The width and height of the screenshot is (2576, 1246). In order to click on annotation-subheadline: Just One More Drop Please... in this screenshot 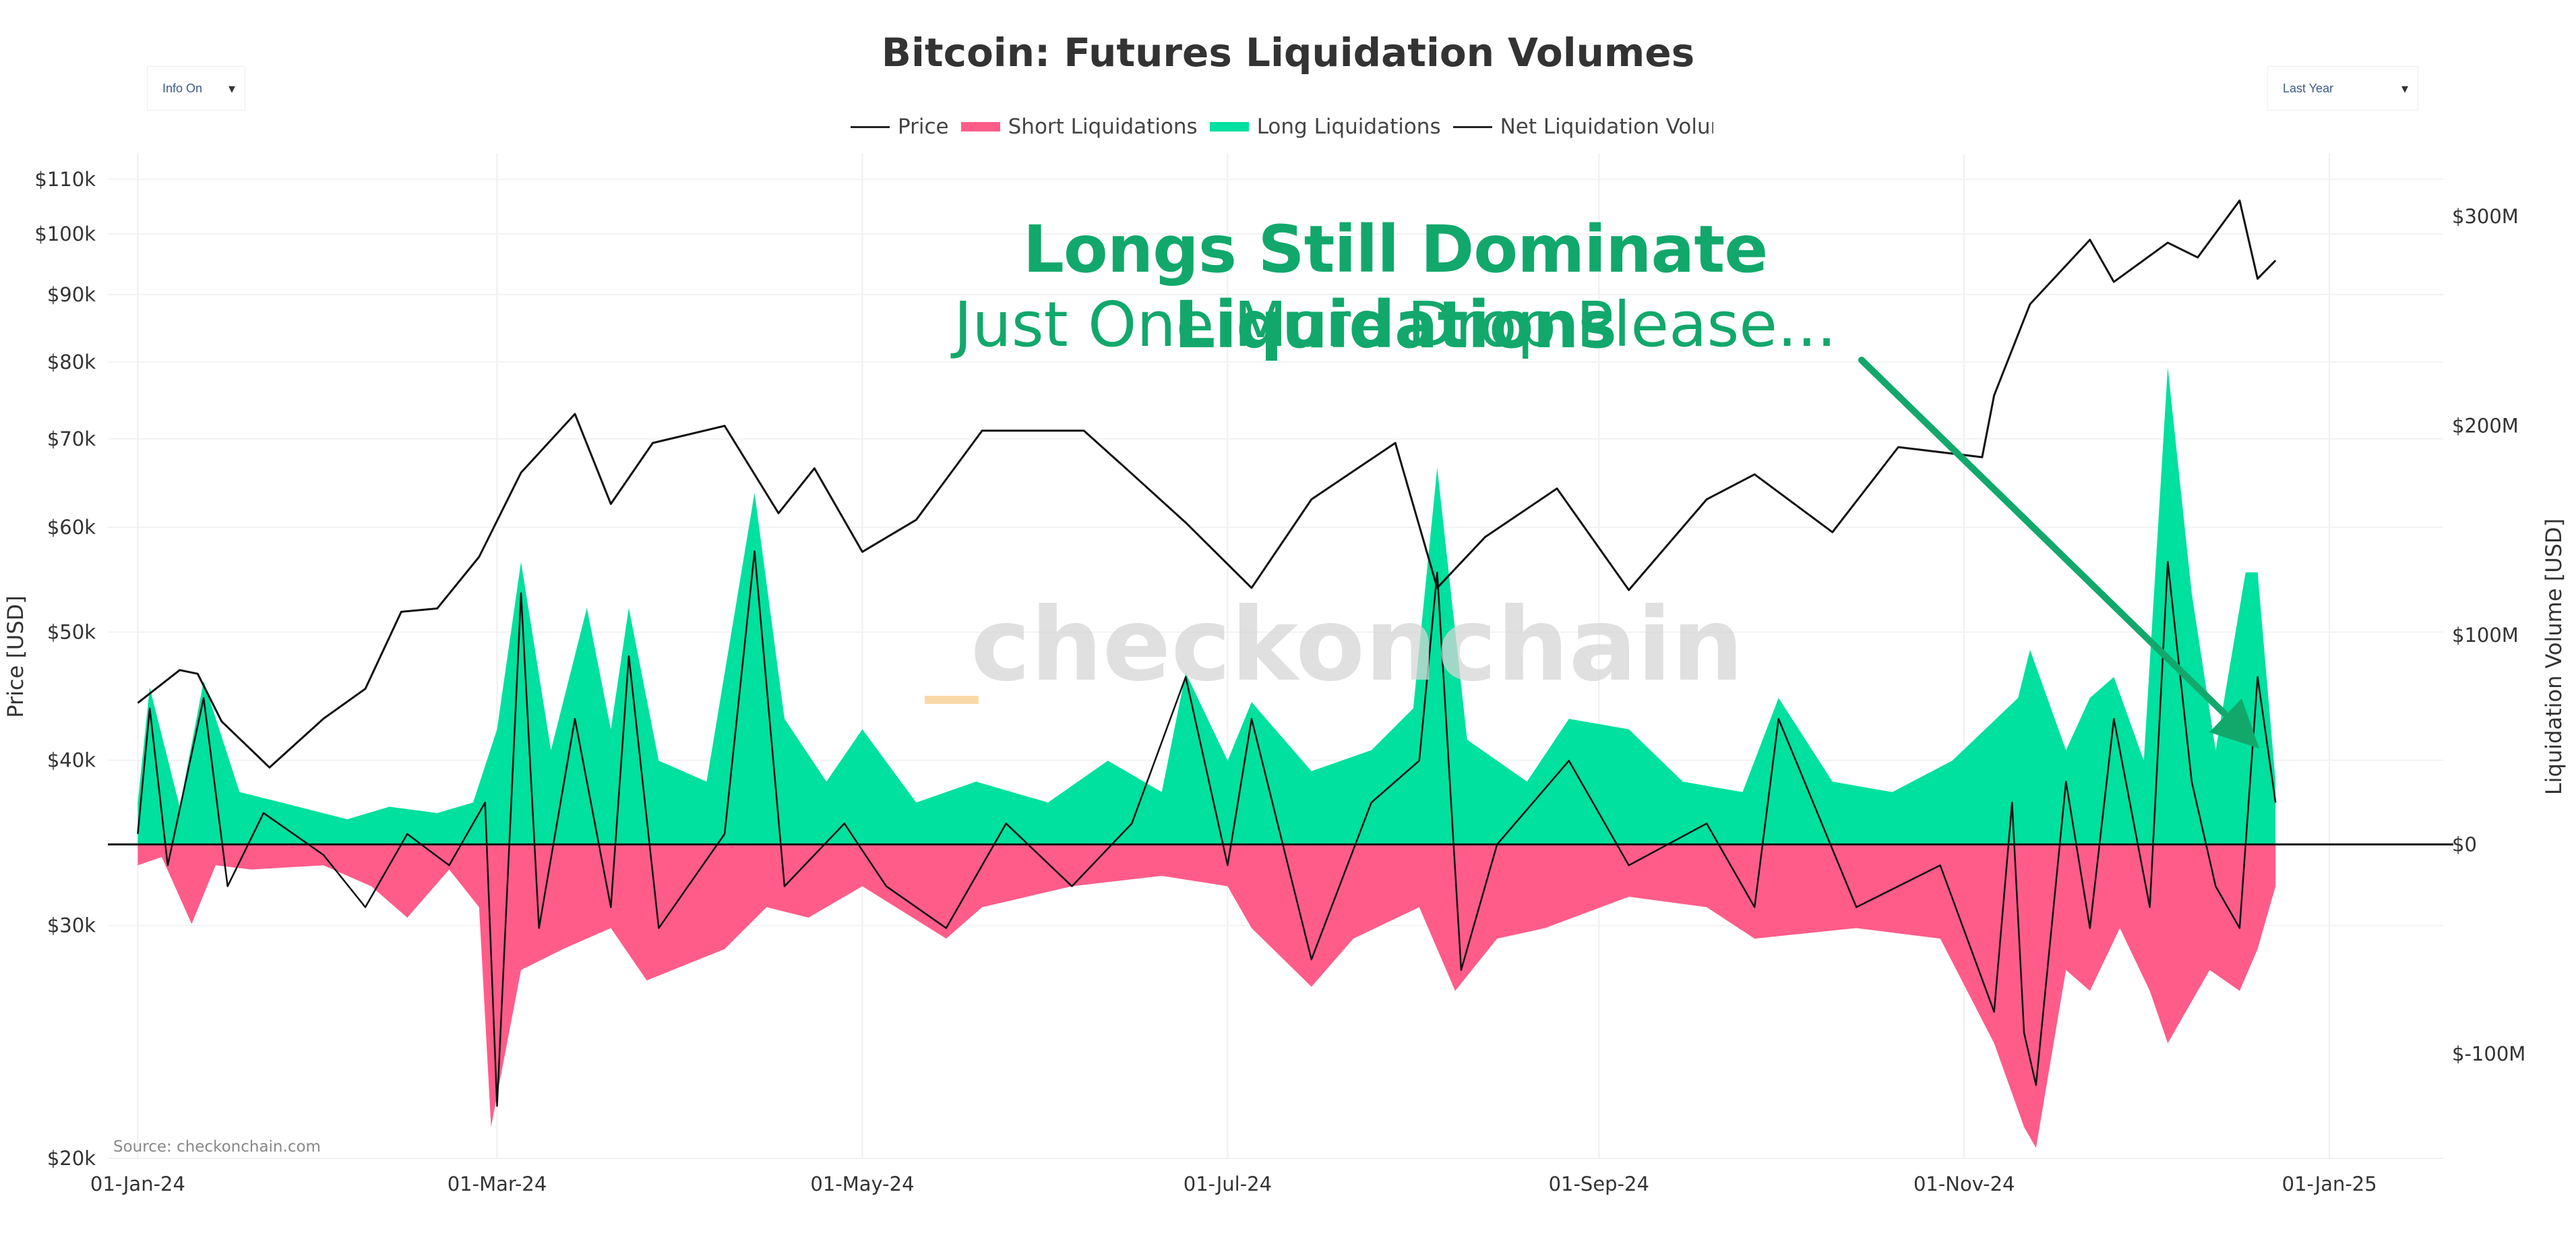, I will do `click(1395, 325)`.